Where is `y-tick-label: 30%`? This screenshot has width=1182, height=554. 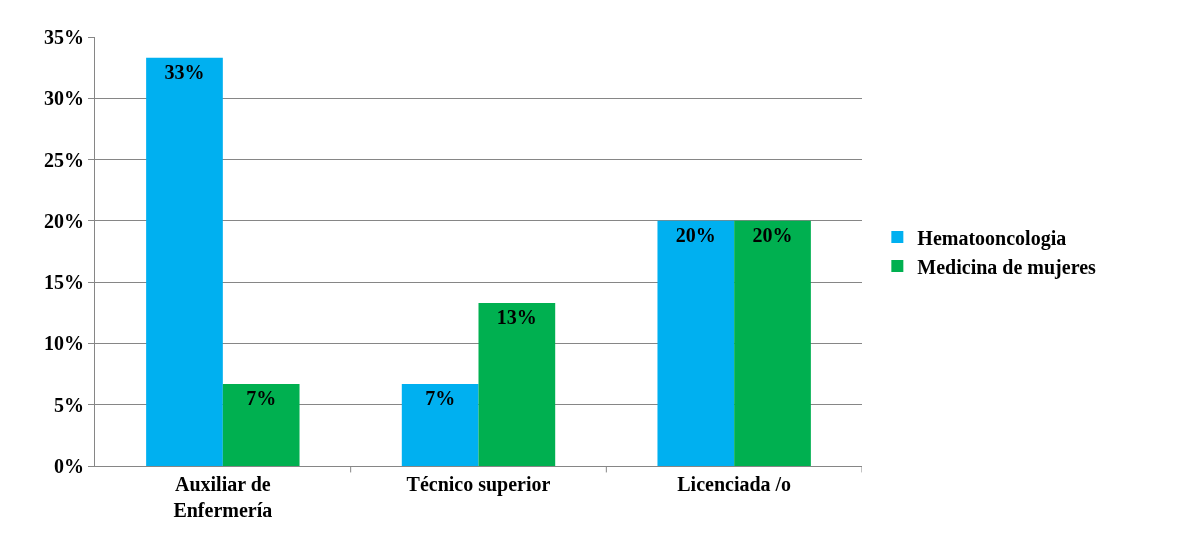 y-tick-label: 30% is located at coordinates (64, 98).